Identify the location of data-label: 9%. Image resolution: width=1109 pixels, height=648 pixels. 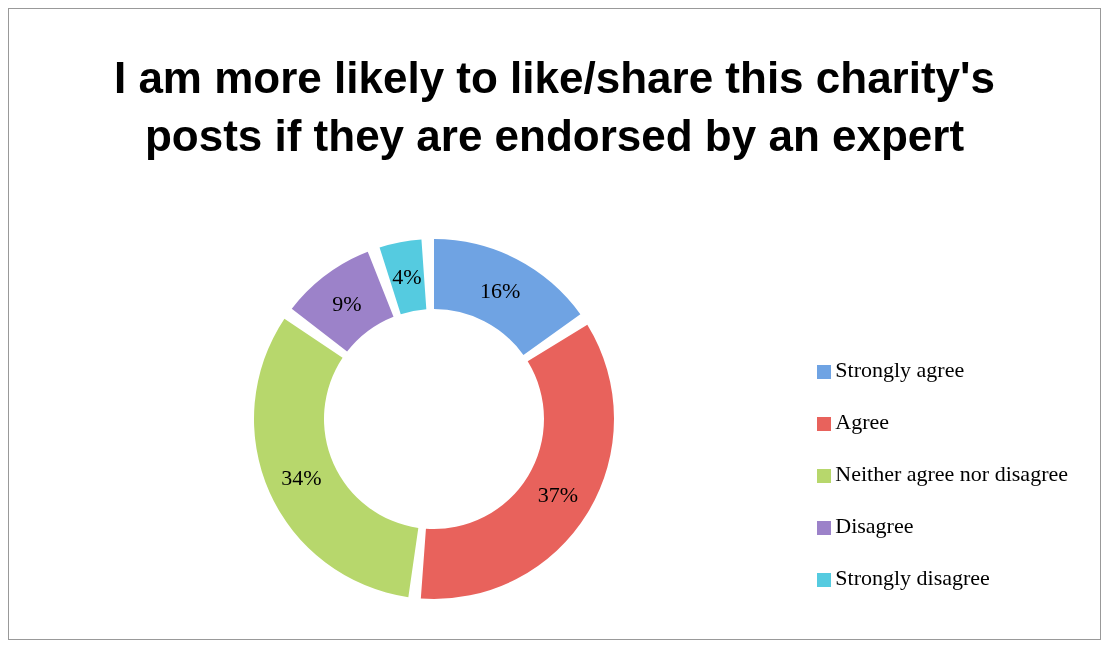
(347, 303).